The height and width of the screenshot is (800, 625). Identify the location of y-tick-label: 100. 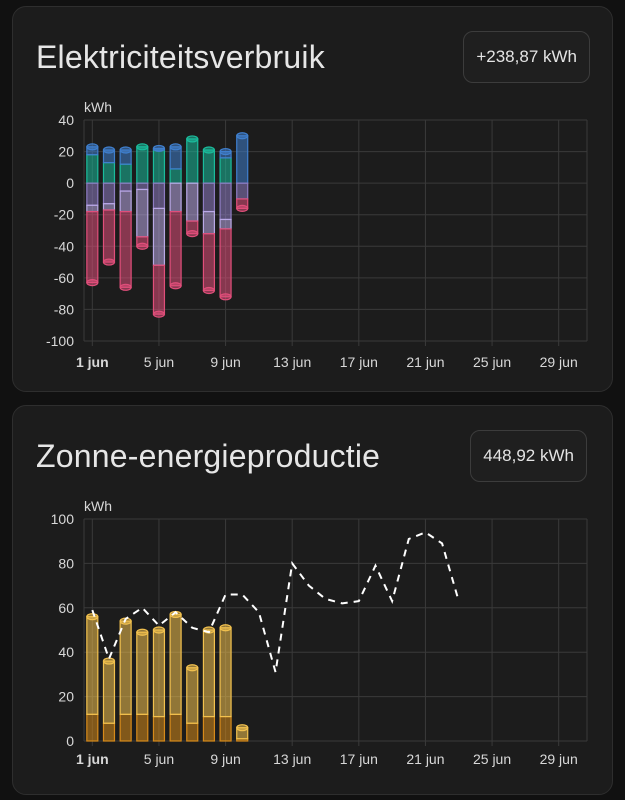
(63, 519).